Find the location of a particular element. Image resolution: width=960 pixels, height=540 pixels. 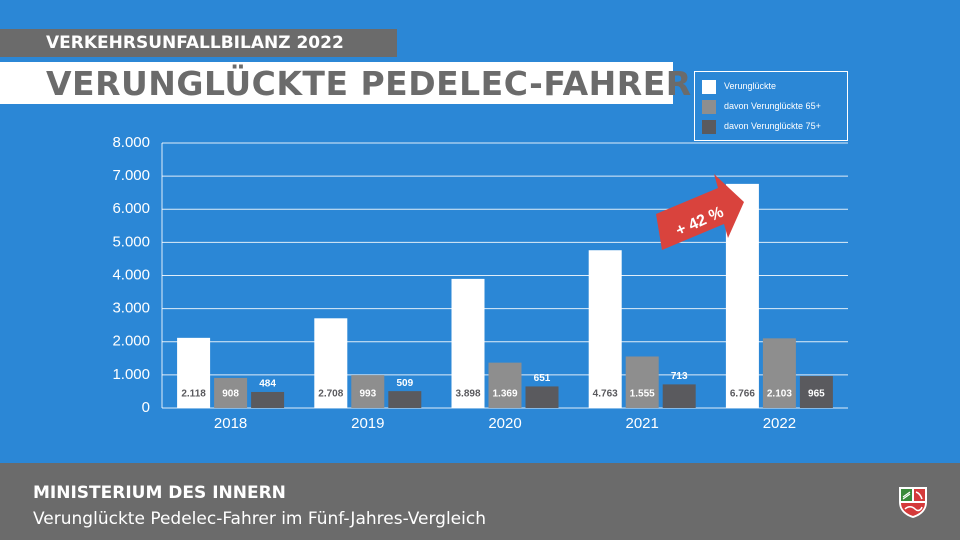

bar-value-label: 965 is located at coordinates (816, 394).